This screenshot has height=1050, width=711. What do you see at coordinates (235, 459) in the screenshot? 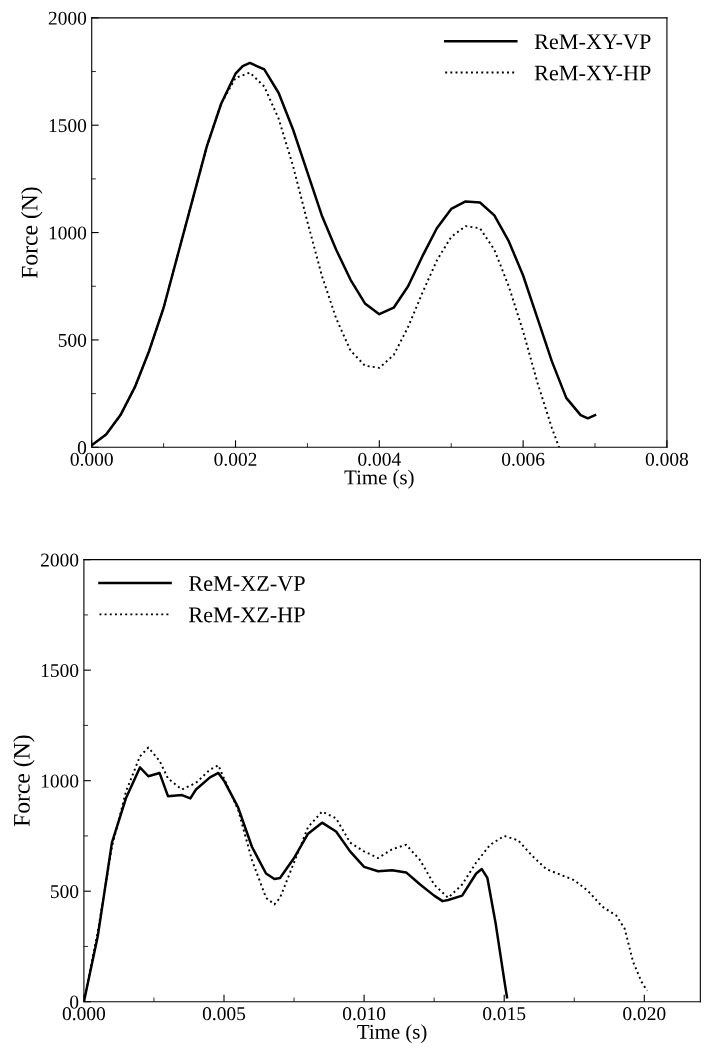
I see `x-tick-label: 0.002` at bounding box center [235, 459].